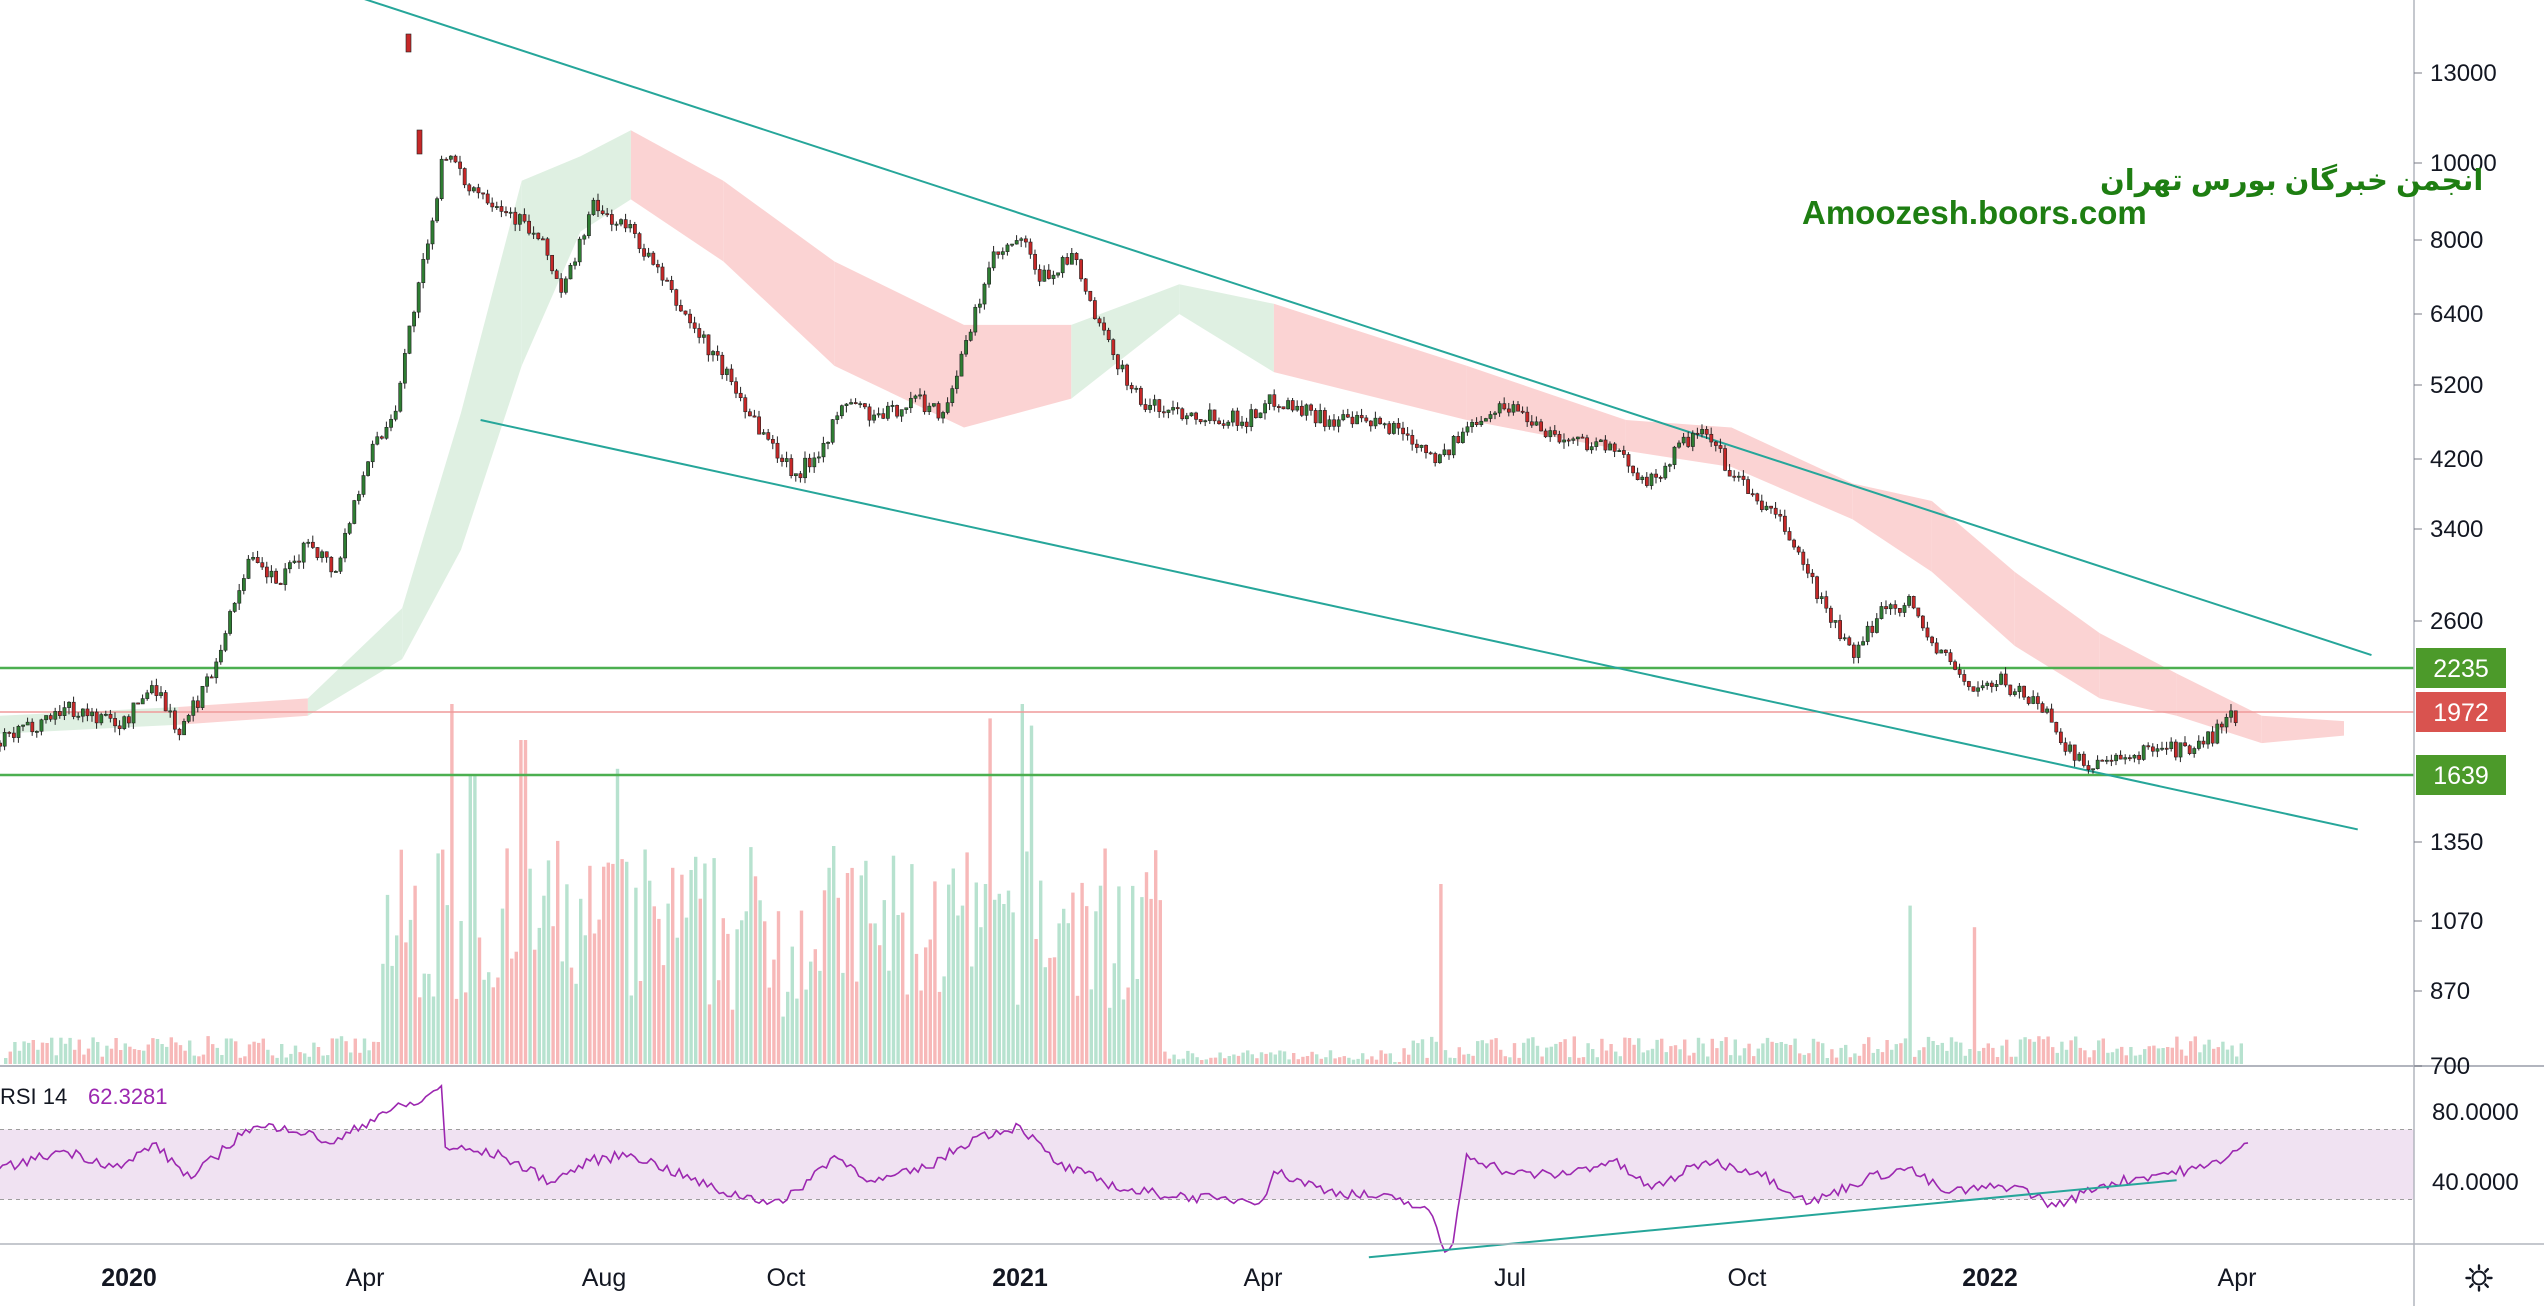 Image resolution: width=2544 pixels, height=1311 pixels. I want to click on chart-settings-button, so click(2479, 1278).